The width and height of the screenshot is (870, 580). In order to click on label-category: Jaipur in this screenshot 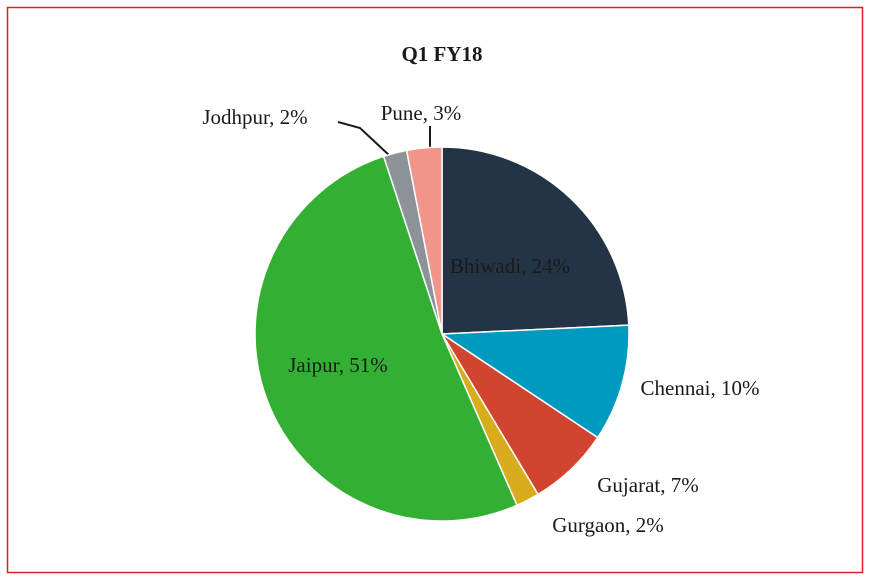, I will do `click(313, 365)`.